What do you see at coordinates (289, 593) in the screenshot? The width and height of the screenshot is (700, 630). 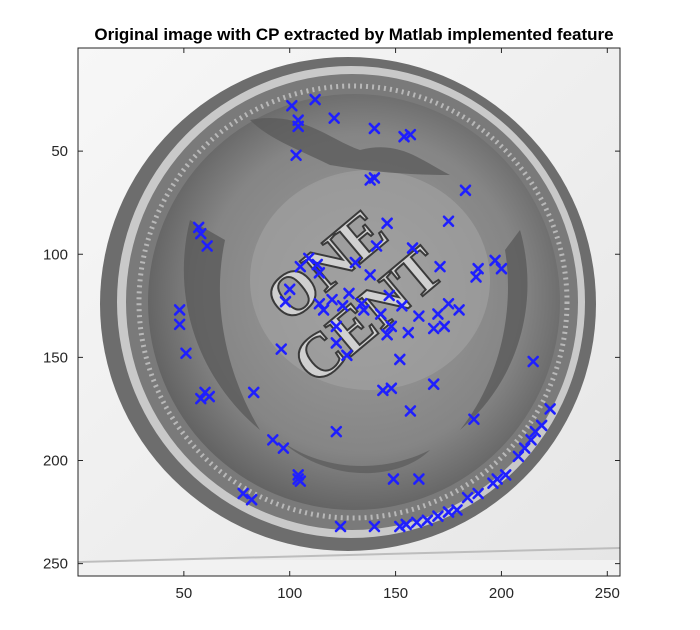 I see `x-tick-label: 100` at bounding box center [289, 593].